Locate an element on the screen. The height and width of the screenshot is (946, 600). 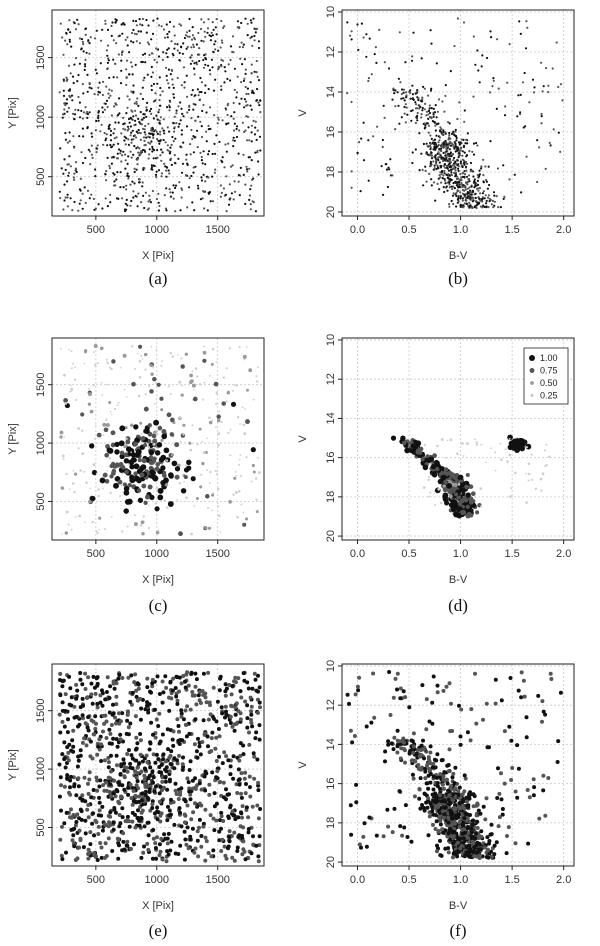
y-tick-label: 20 is located at coordinates (331, 212).